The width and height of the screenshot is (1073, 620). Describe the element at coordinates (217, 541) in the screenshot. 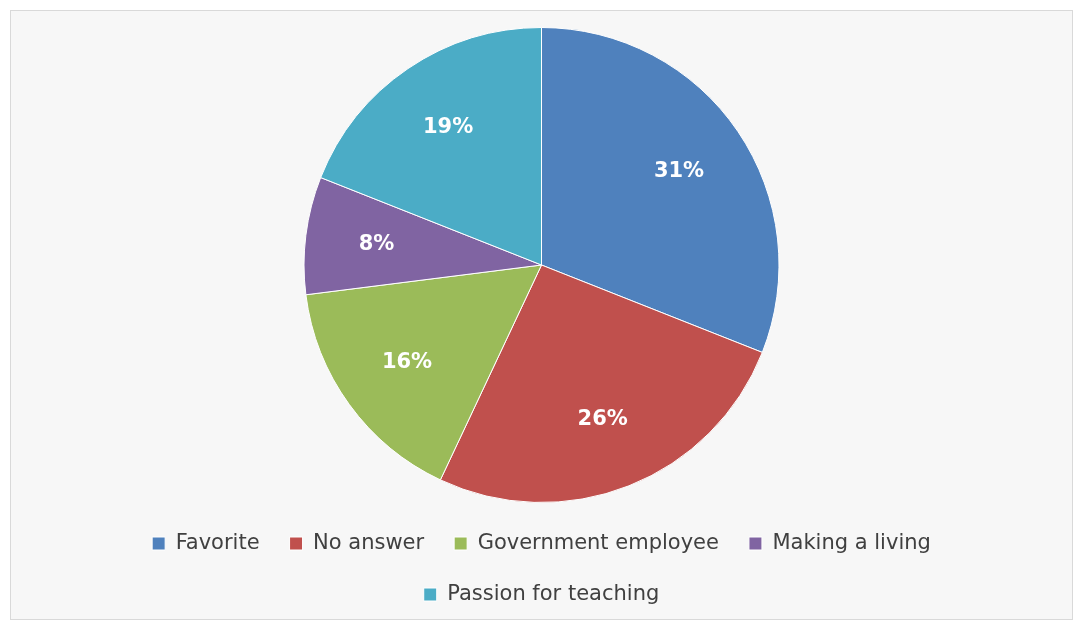

I see `legend-label: Favorite` at that location.